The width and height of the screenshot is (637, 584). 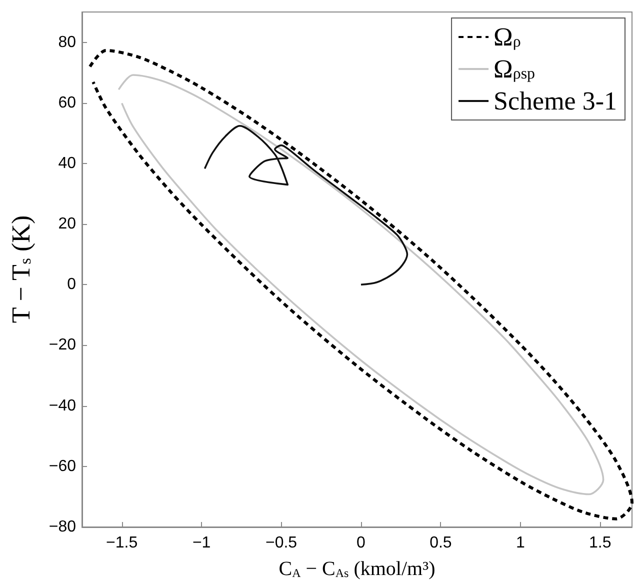 What do you see at coordinates (62, 345) in the screenshot?
I see `y-tick-label: −20` at bounding box center [62, 345].